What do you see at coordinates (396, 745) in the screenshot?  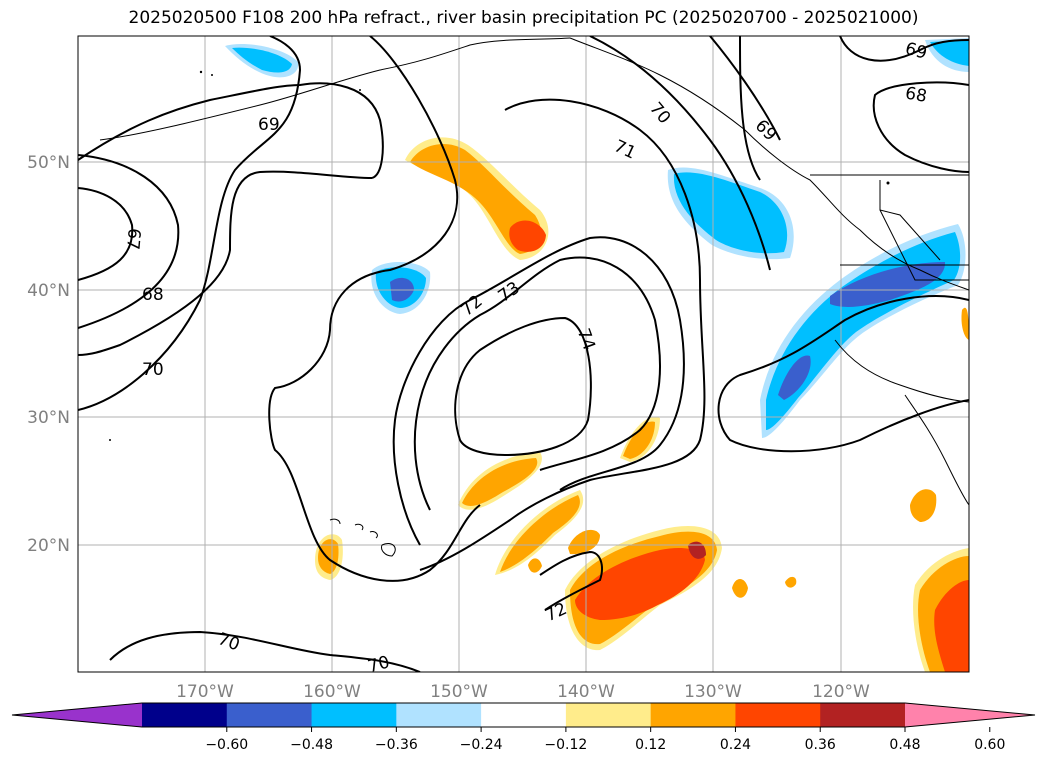 I see `colorbar-tick-label: −0.36` at bounding box center [396, 745].